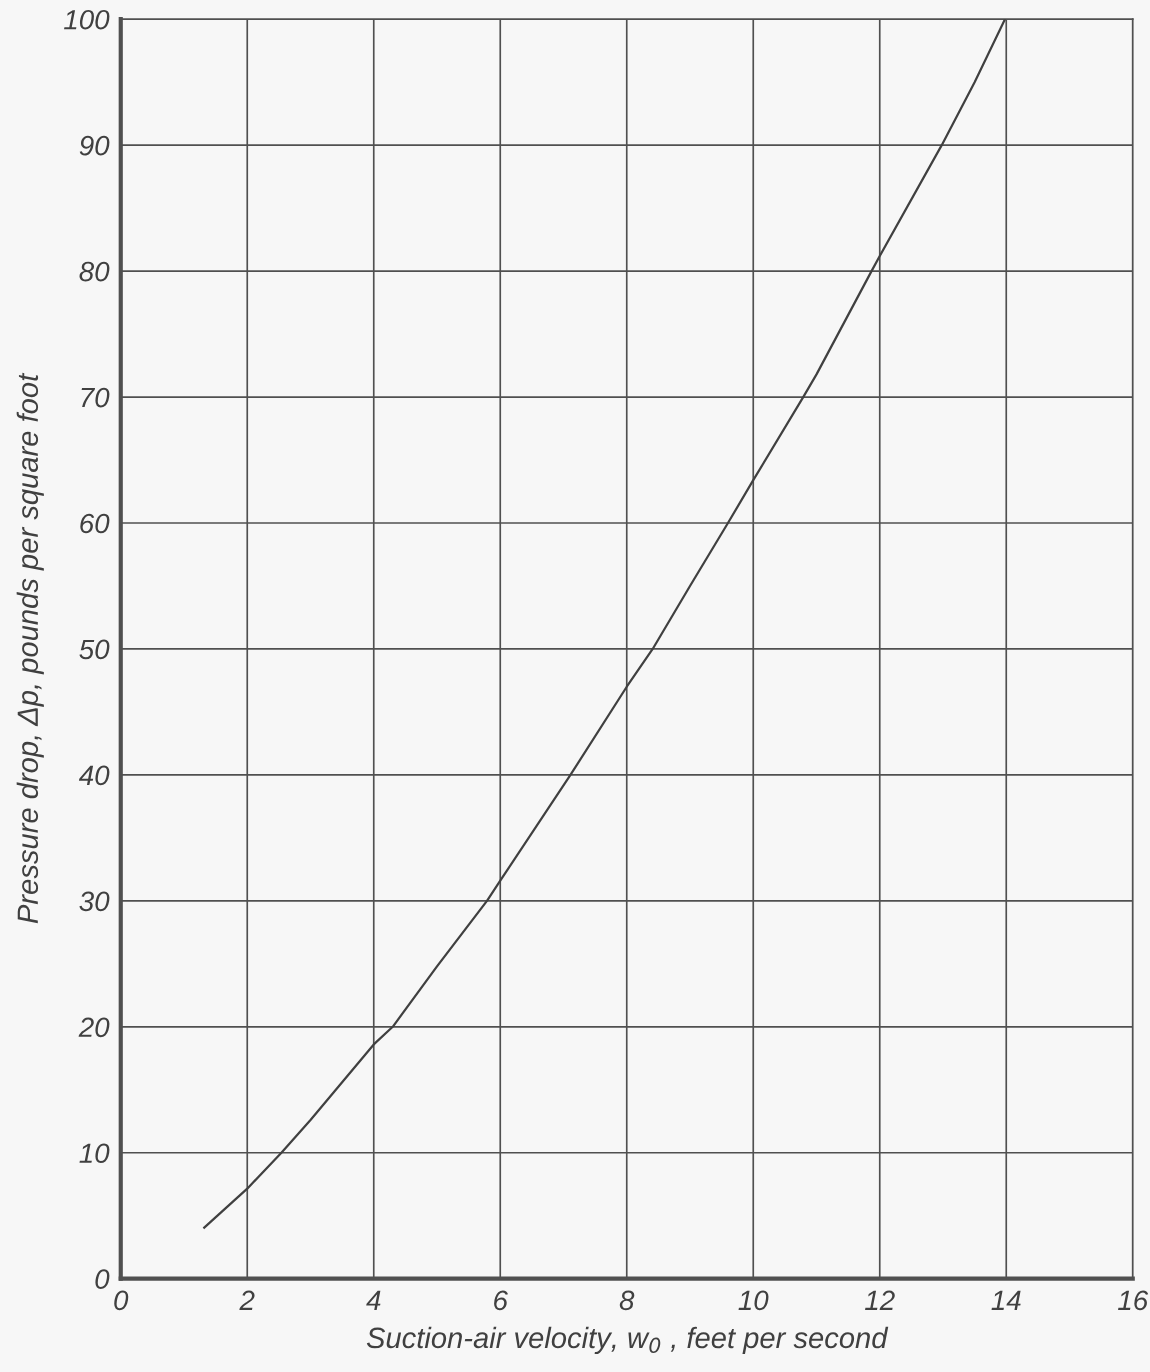 Image resolution: width=1150 pixels, height=1372 pixels. I want to click on y-tick-label: 50, so click(94, 649).